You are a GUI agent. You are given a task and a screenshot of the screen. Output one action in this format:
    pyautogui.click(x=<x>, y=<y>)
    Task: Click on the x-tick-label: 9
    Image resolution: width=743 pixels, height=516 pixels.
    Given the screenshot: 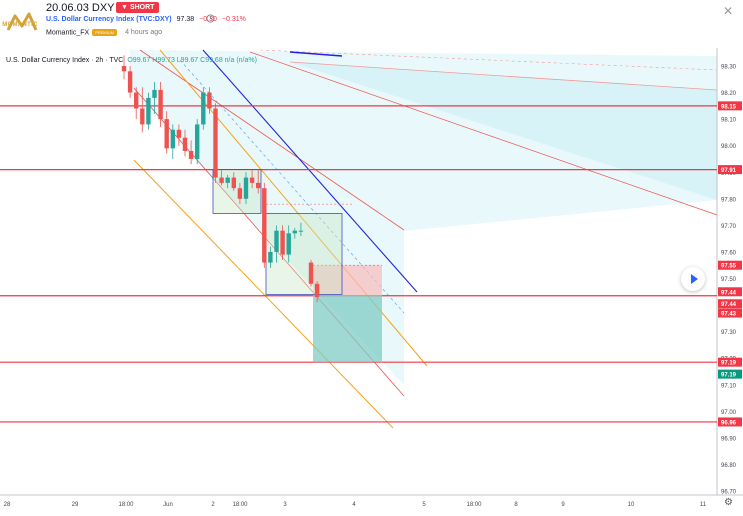 What is the action you would take?
    pyautogui.click(x=563, y=505)
    